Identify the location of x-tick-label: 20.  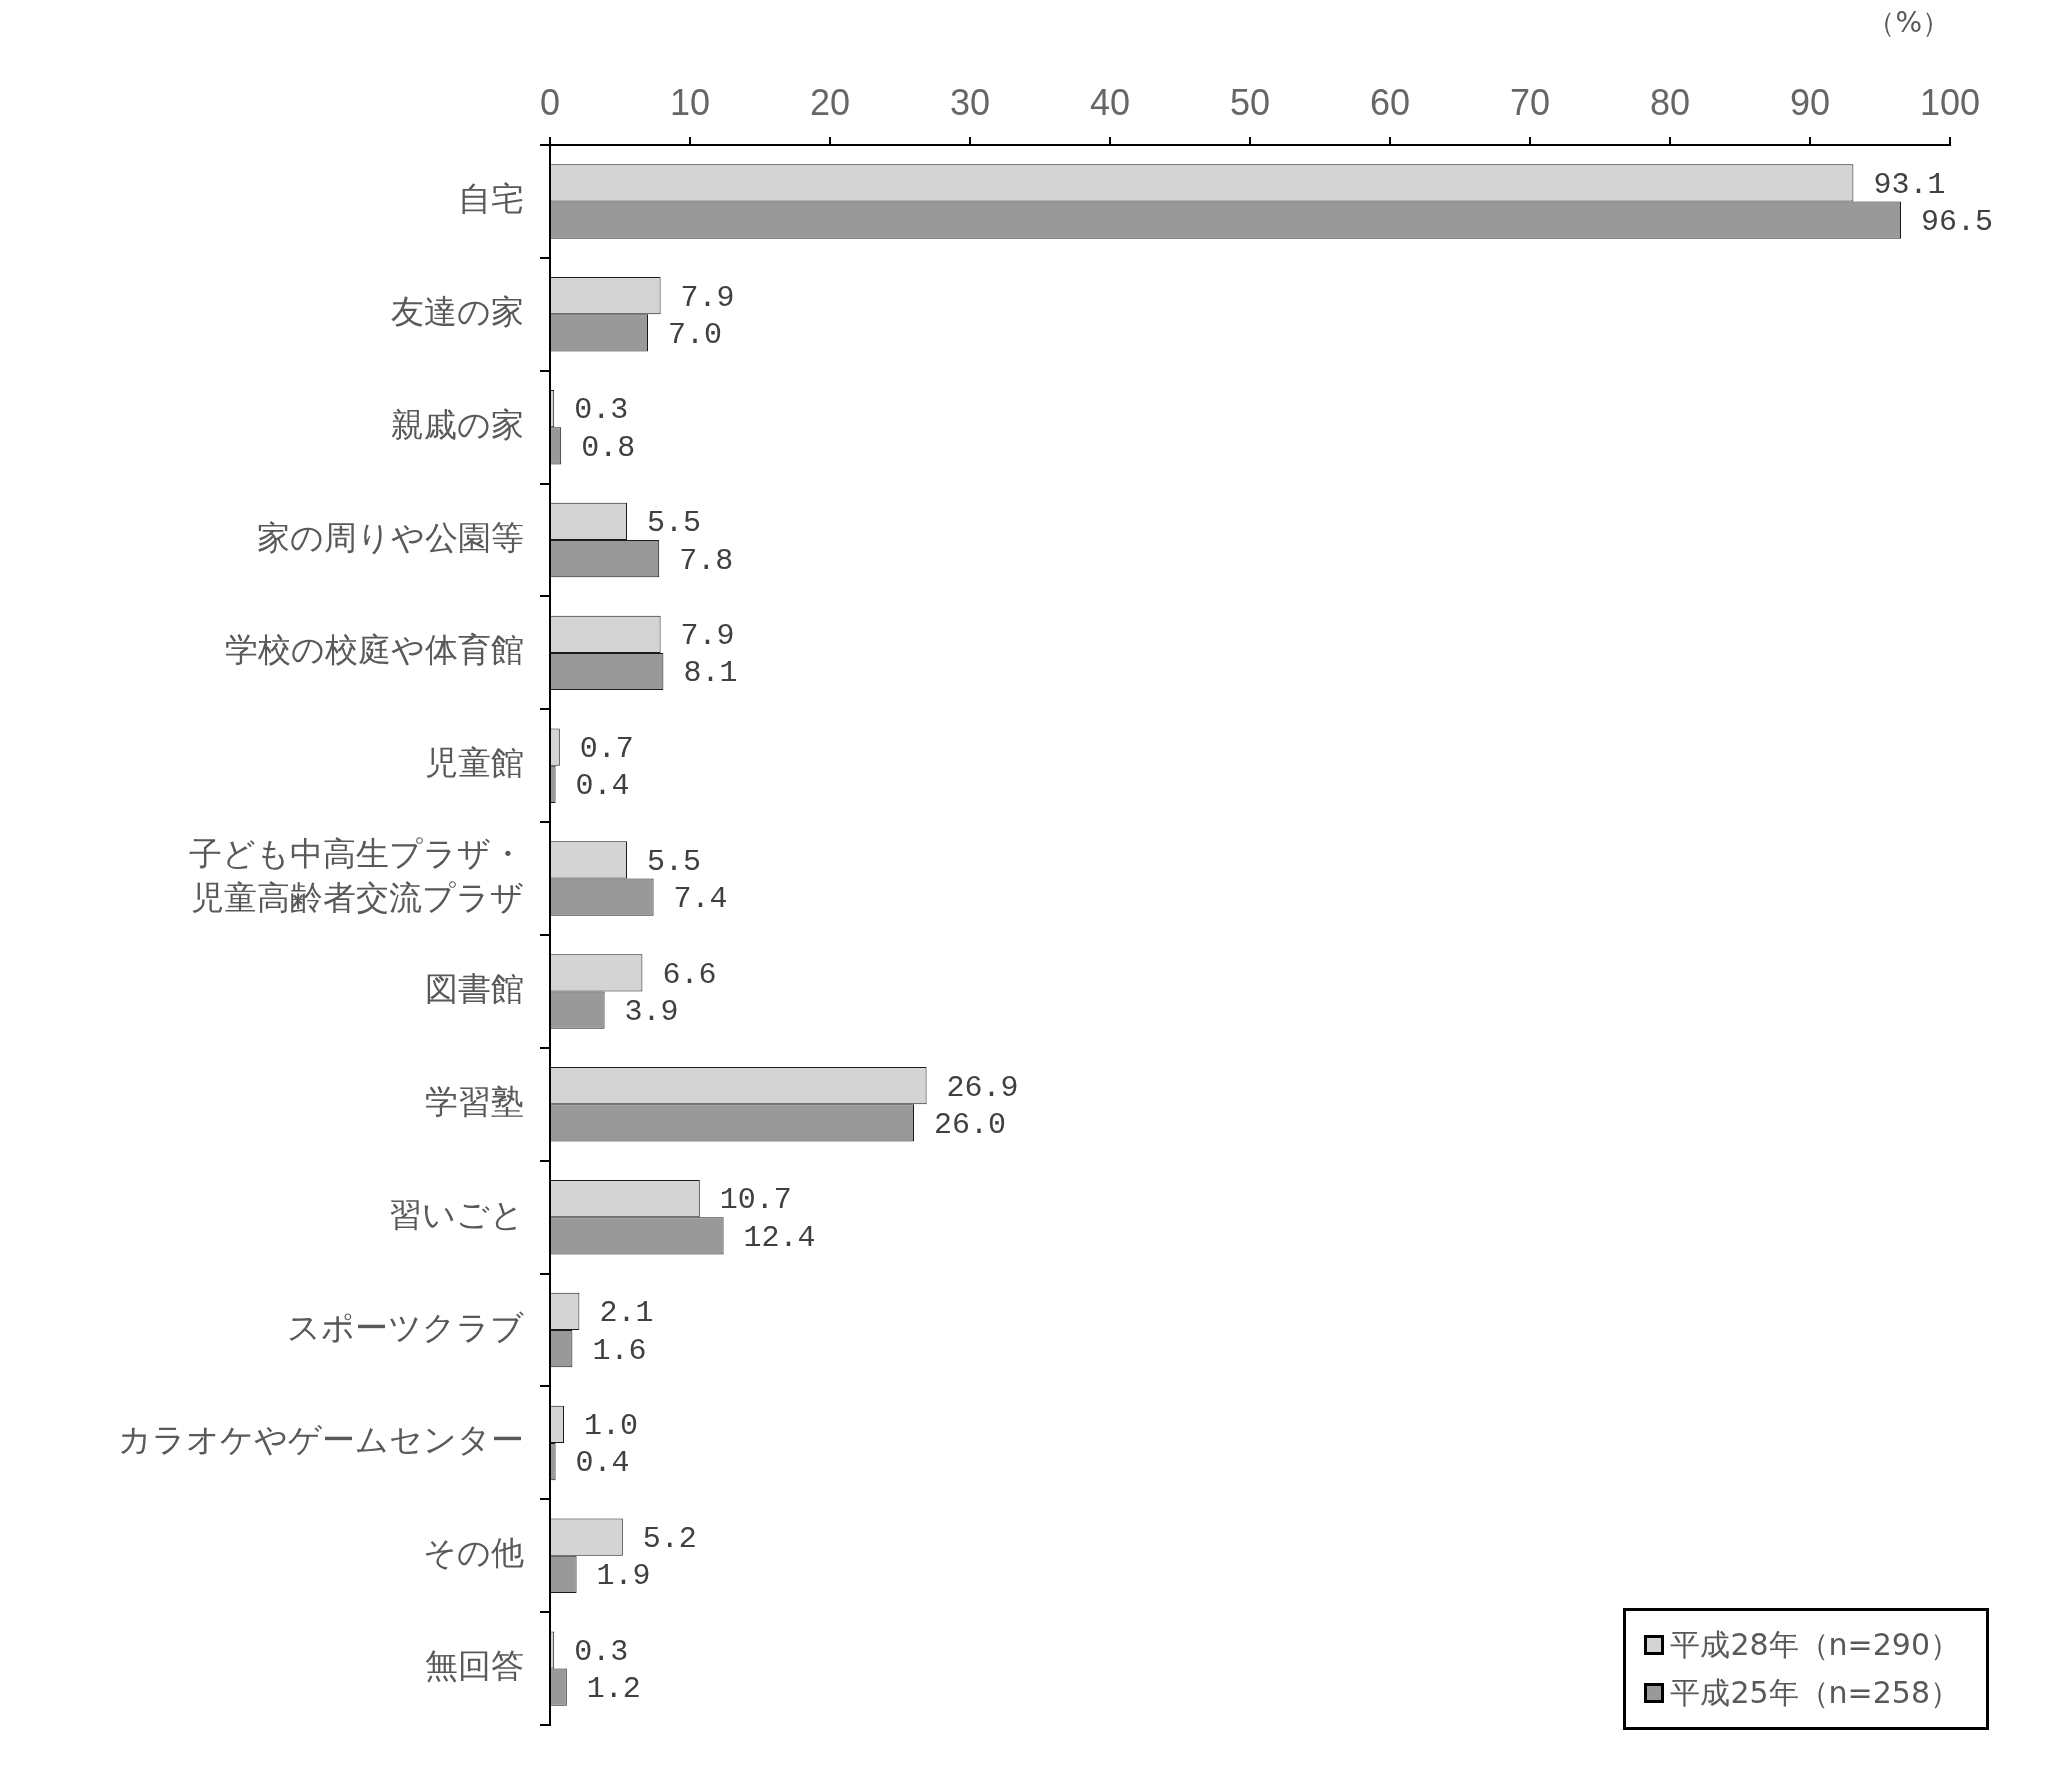
(830, 103).